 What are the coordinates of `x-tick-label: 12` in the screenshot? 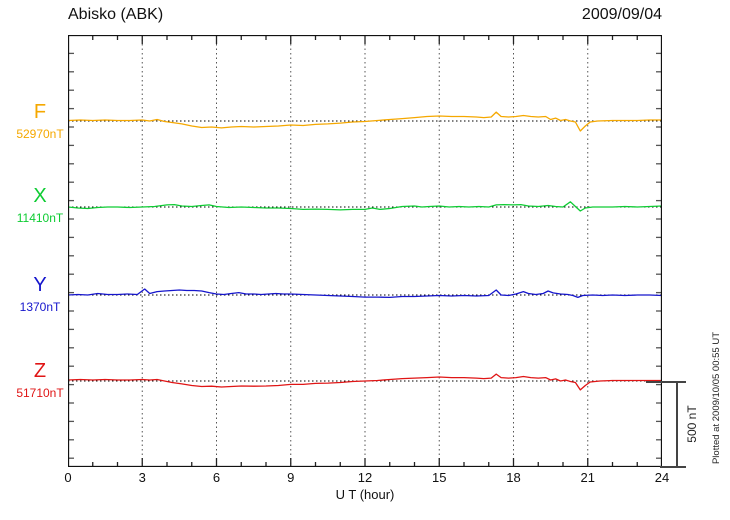 It's located at (365, 477).